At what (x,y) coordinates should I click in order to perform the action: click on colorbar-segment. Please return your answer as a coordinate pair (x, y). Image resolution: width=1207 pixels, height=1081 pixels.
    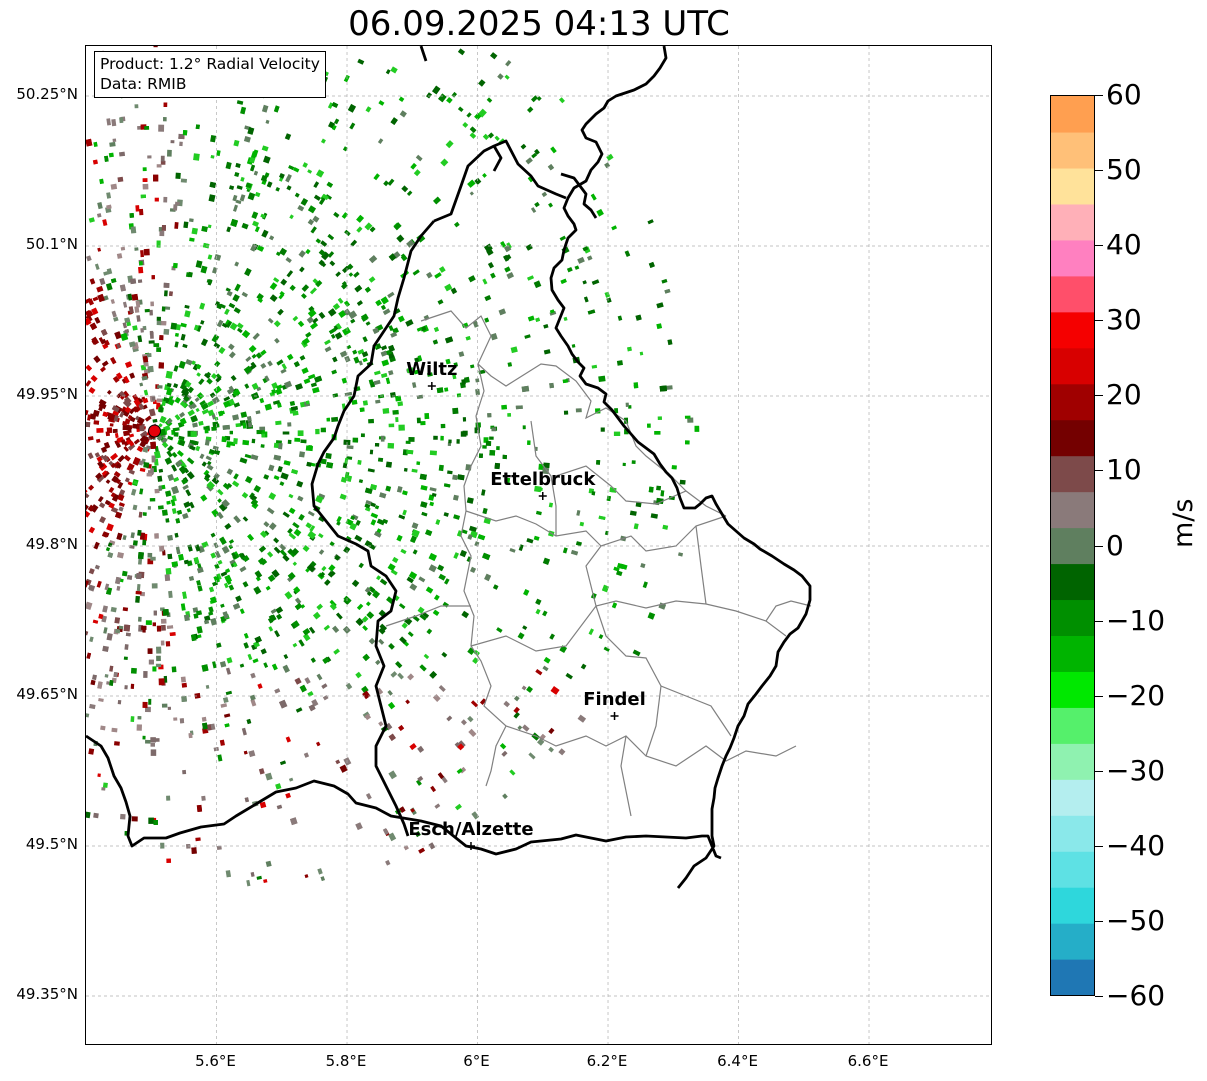
    Looking at the image, I should click on (1072, 582).